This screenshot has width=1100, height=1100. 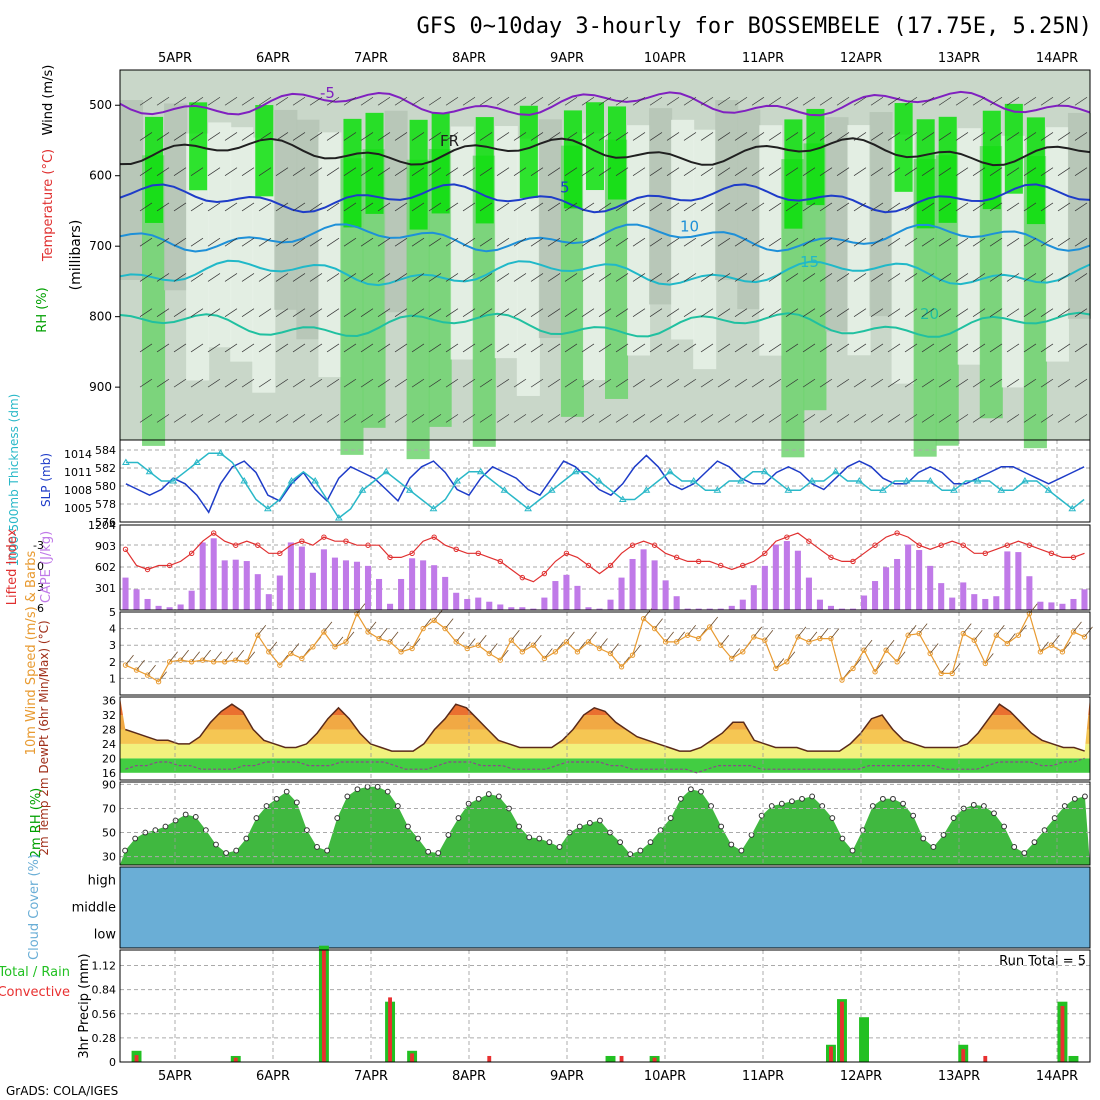 I want to click on temp-tick-label: 36, so click(x=109, y=701).